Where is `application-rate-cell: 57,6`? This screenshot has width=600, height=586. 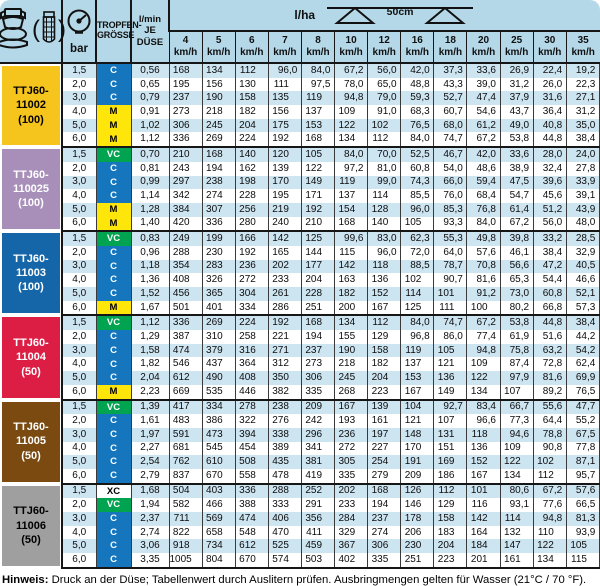 application-rate-cell: 57,6 is located at coordinates (582, 490).